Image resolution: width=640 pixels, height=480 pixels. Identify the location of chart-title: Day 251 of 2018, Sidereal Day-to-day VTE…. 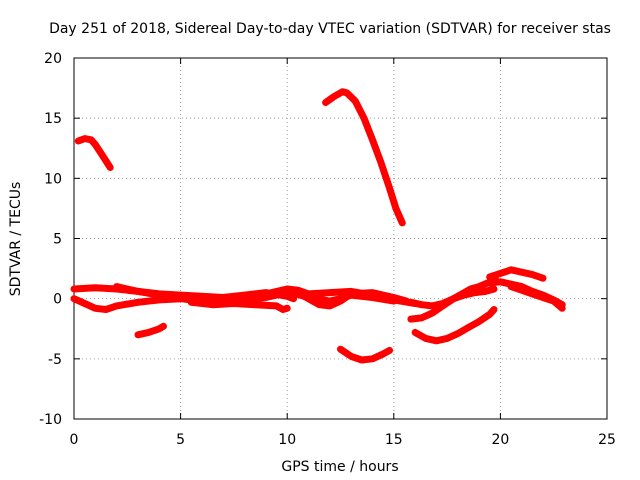
(330, 29).